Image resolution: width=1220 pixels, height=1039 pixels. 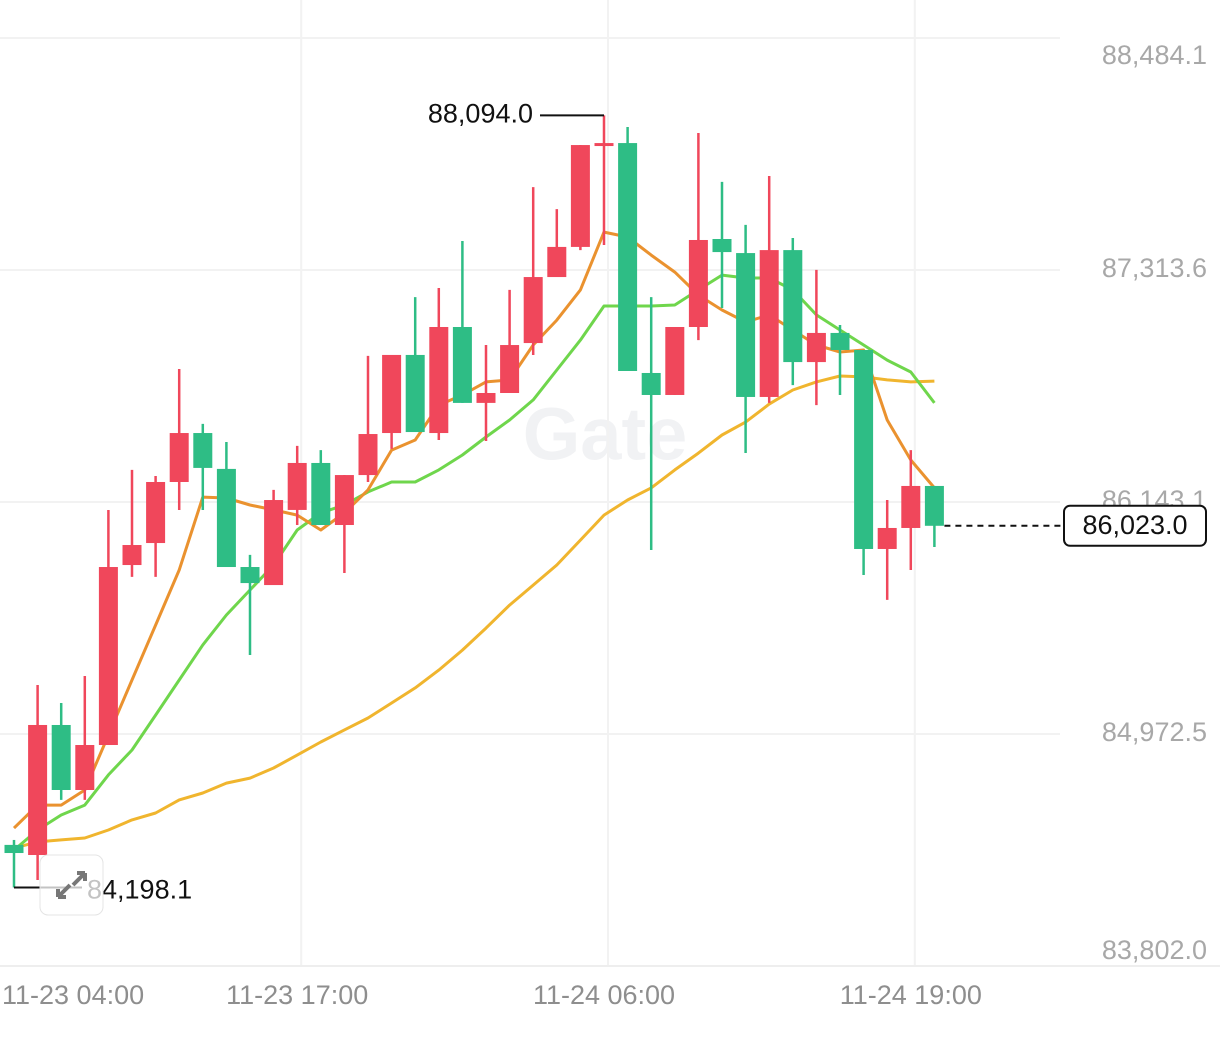 What do you see at coordinates (297, 995) in the screenshot?
I see `x-tick-label: 11-23 17:00` at bounding box center [297, 995].